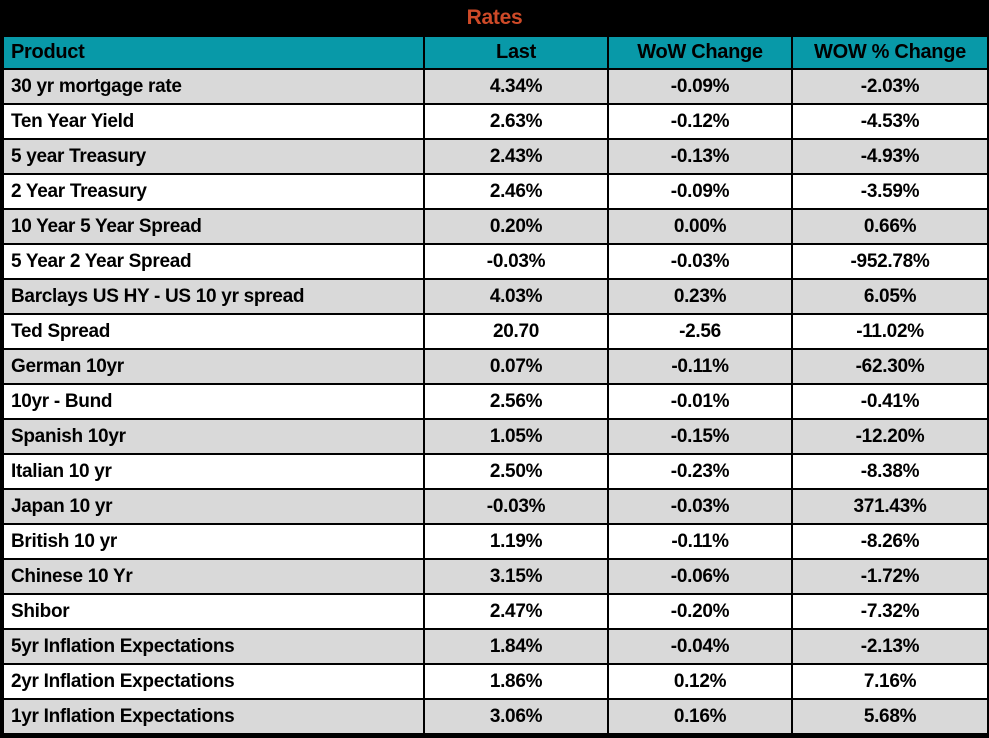 Image resolution: width=989 pixels, height=738 pixels. Describe the element at coordinates (516, 681) in the screenshot. I see `cell-last: 1.86%` at that location.